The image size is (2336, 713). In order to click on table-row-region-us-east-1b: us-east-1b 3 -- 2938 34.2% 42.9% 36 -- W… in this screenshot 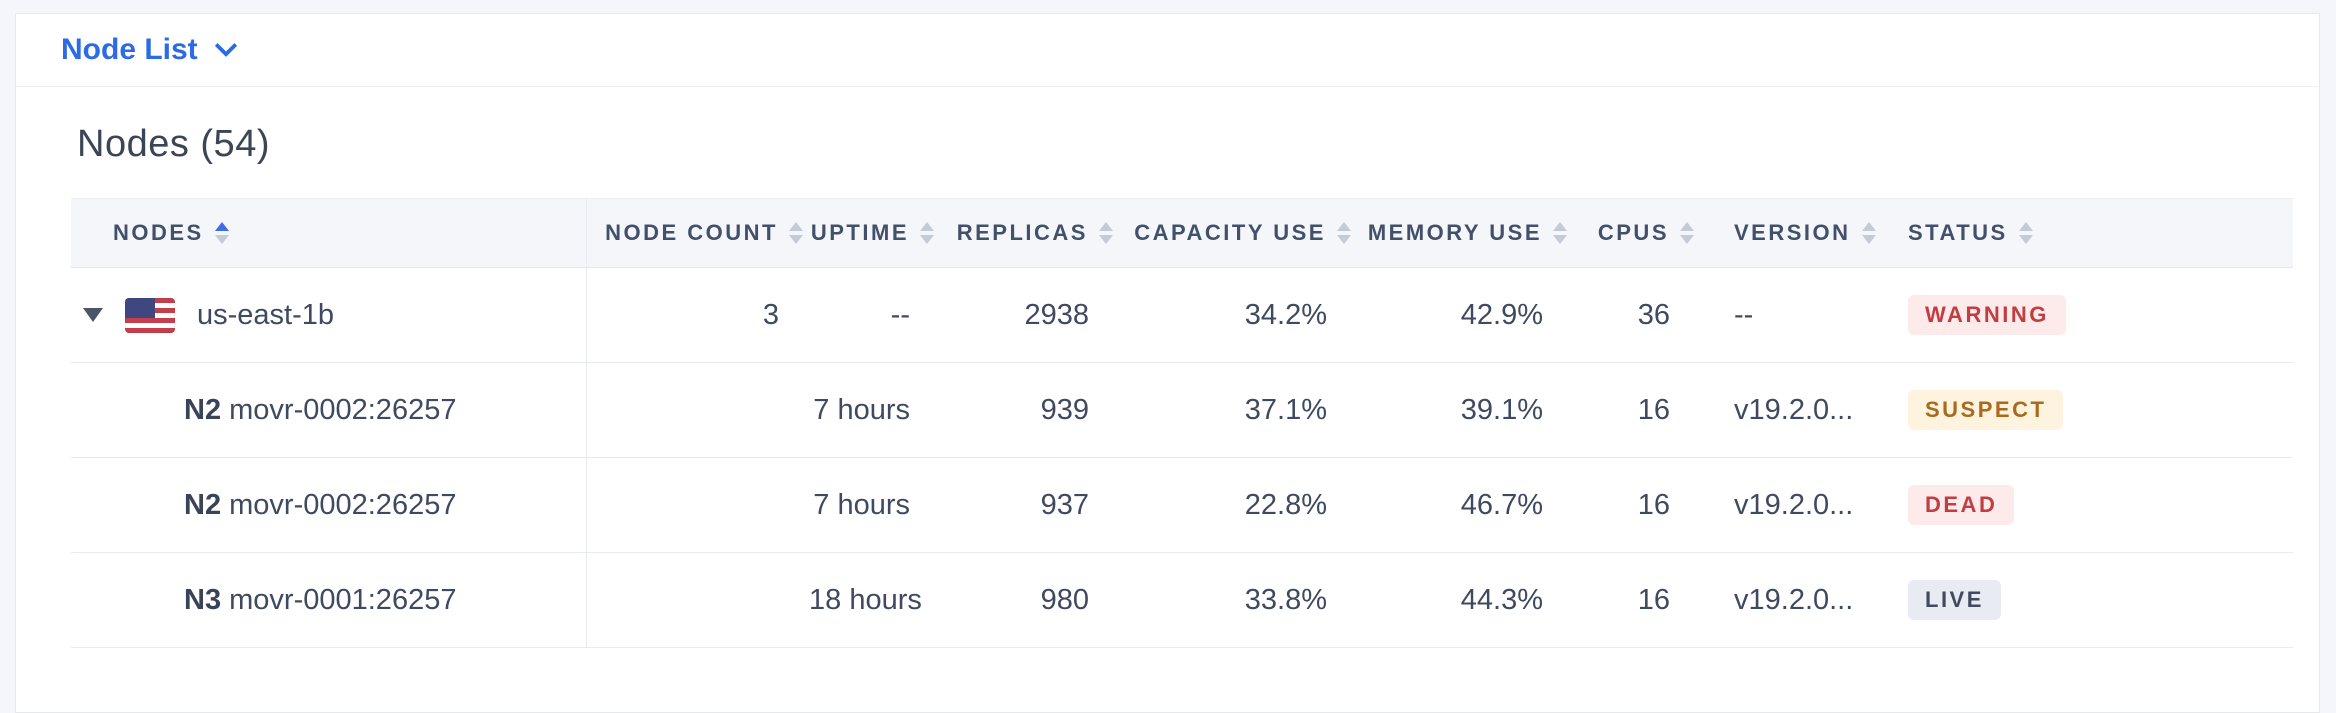, I will do `click(1182, 315)`.